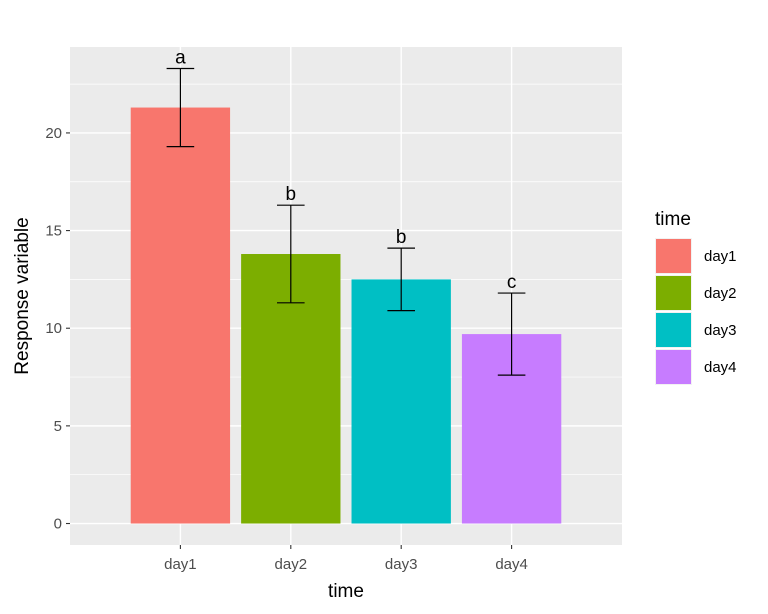 The height and width of the screenshot is (614, 768). What do you see at coordinates (511, 564) in the screenshot?
I see `x-tick-label-day4: day4` at bounding box center [511, 564].